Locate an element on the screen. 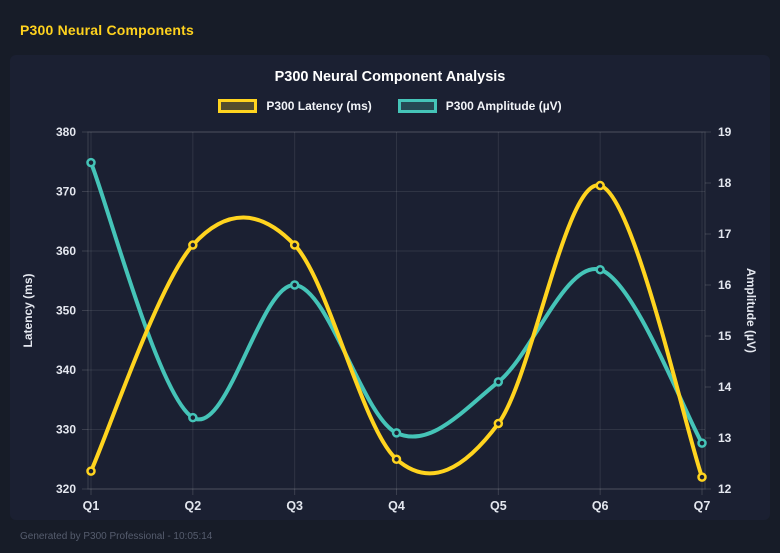 This screenshot has width=780, height=553. svg-text: Q4 is located at coordinates (396, 506).